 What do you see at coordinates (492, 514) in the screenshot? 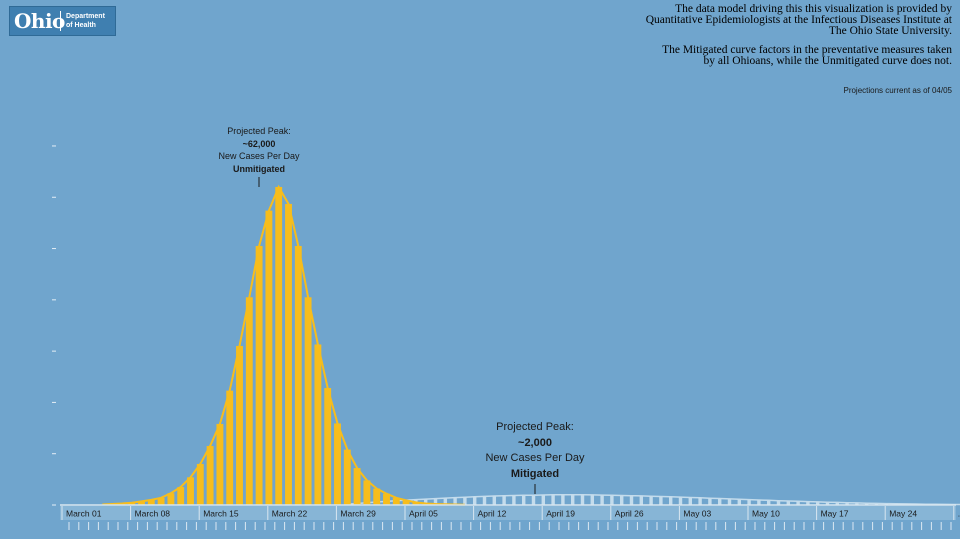
I see `x-tick-label: April 12` at bounding box center [492, 514].